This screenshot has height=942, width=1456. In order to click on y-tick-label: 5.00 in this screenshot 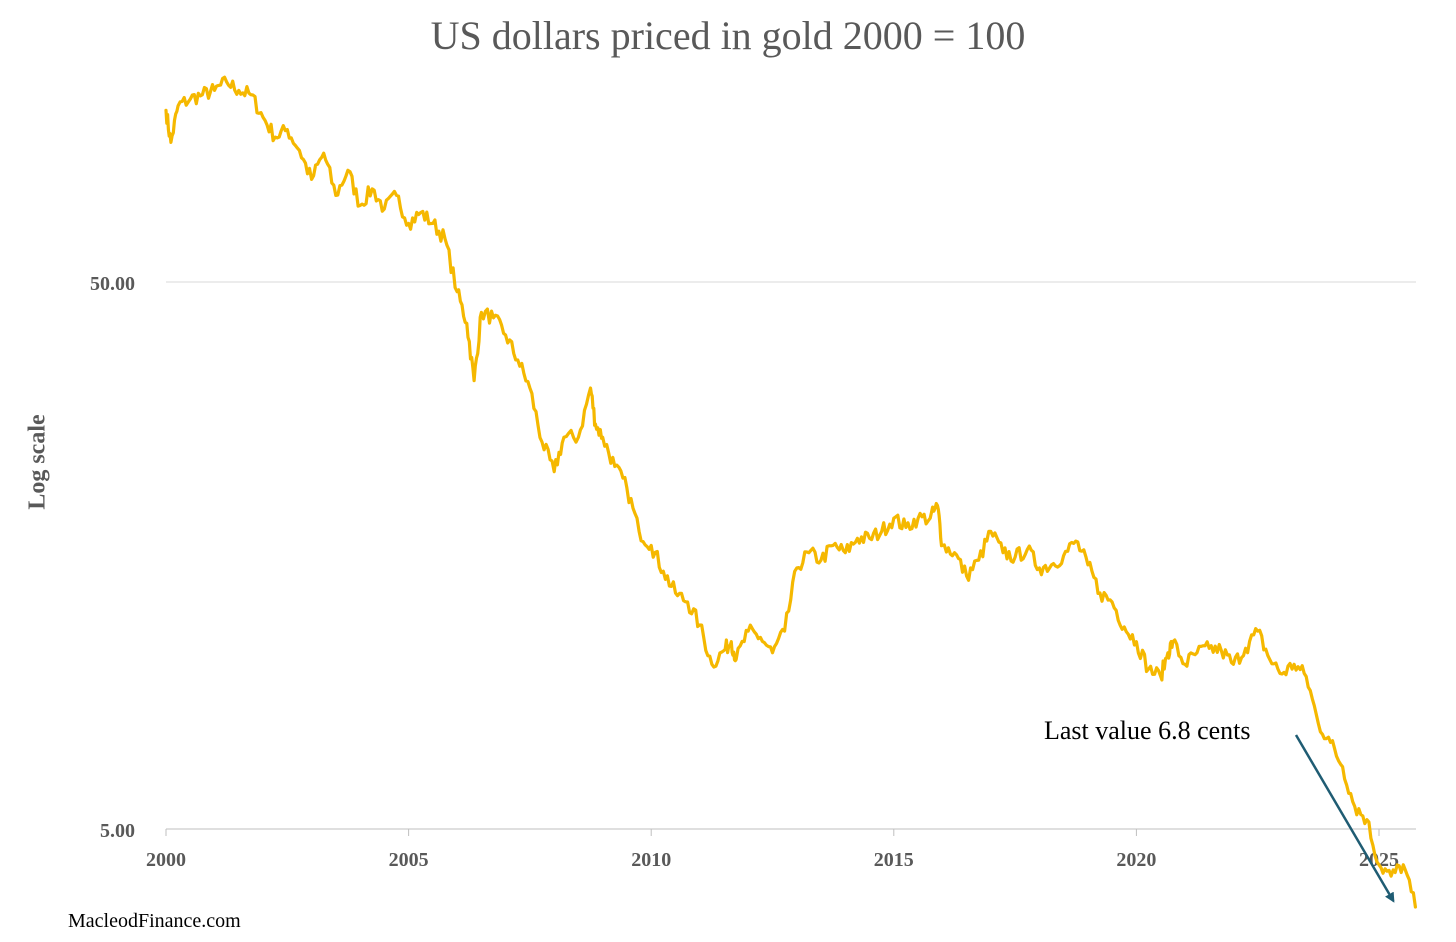, I will do `click(117, 831)`.